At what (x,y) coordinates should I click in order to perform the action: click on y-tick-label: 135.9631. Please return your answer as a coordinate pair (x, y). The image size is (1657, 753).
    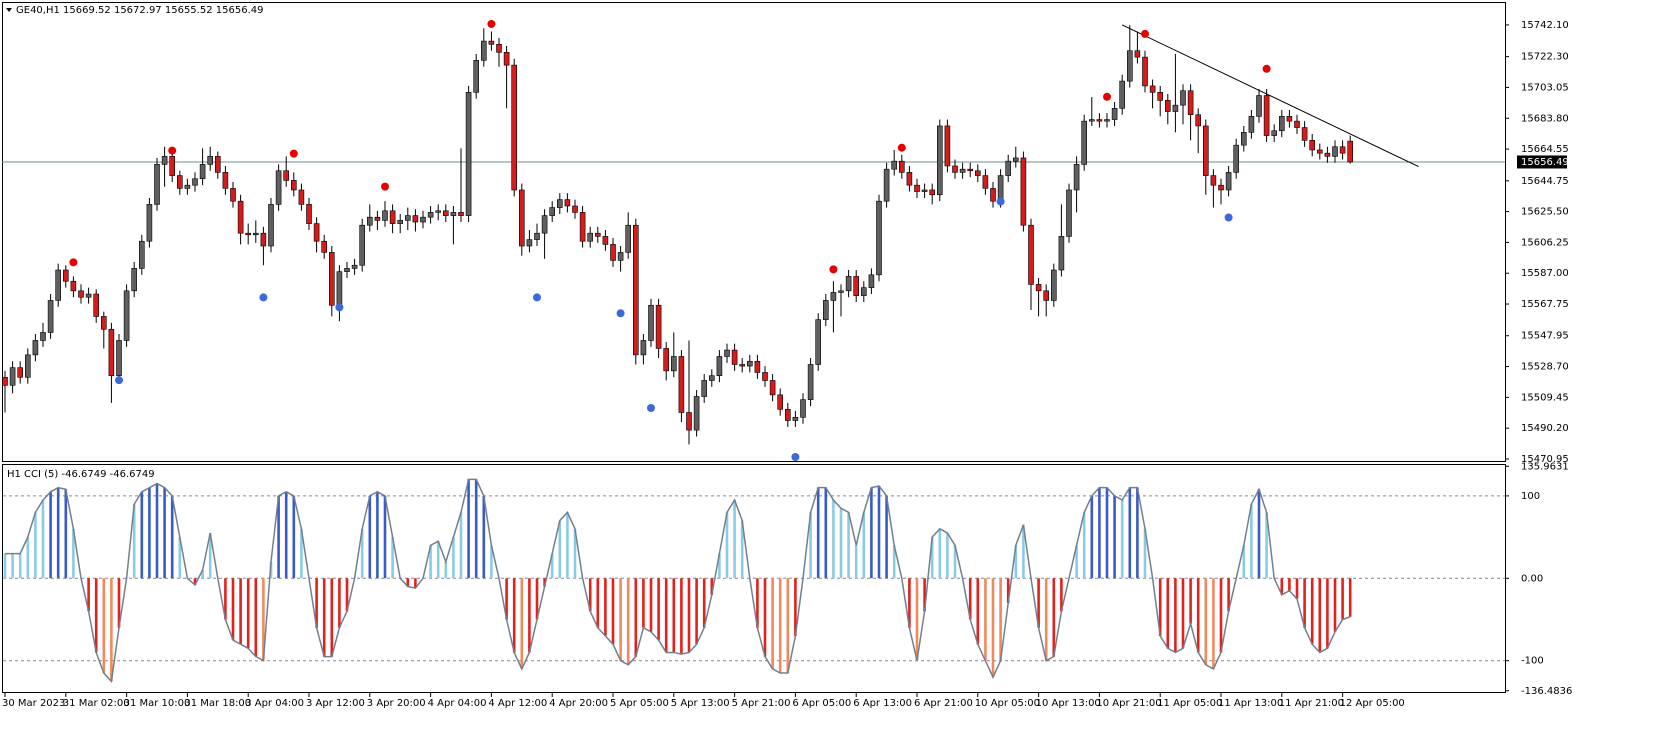
    Looking at the image, I should click on (1545, 466).